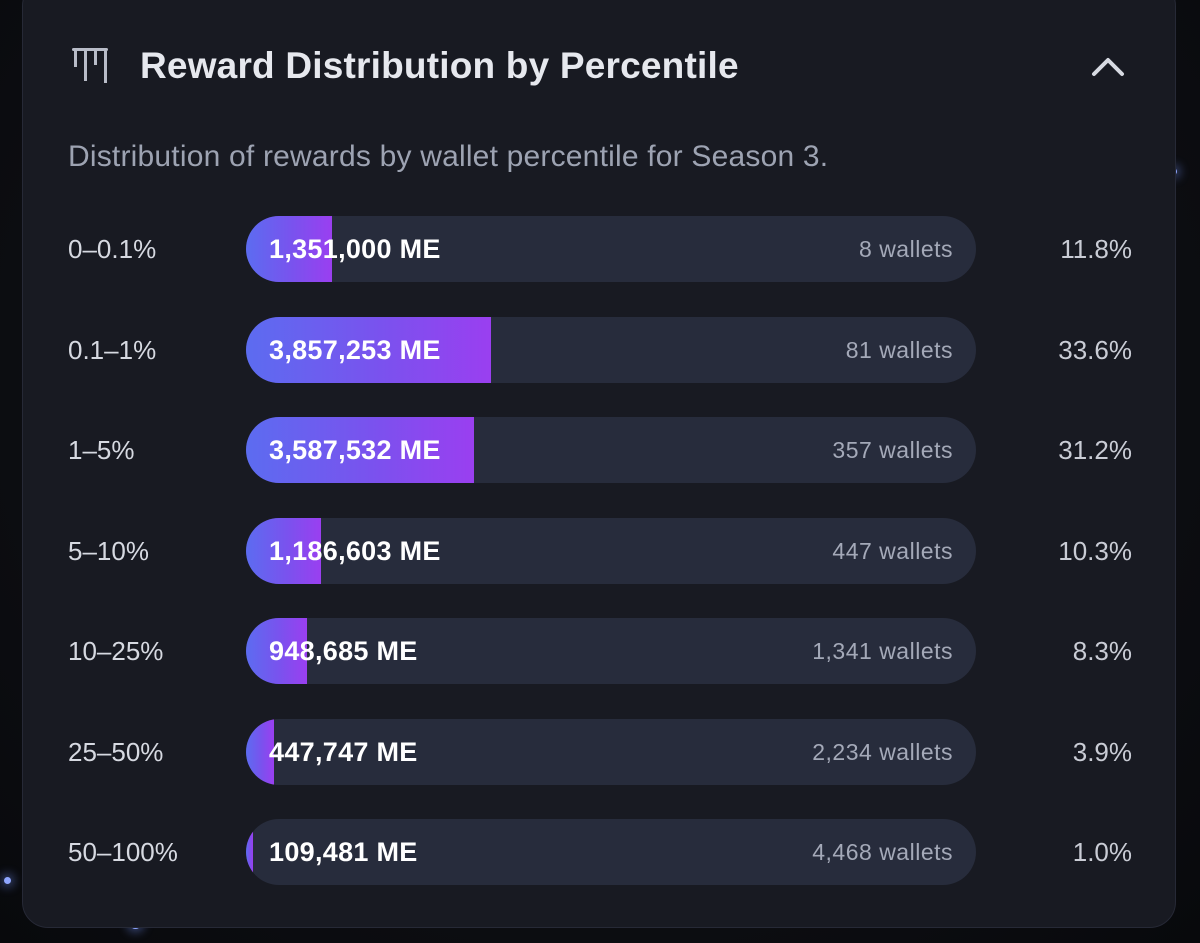  Describe the element at coordinates (1102, 752) in the screenshot. I see `share-percent: 3.9%` at that location.